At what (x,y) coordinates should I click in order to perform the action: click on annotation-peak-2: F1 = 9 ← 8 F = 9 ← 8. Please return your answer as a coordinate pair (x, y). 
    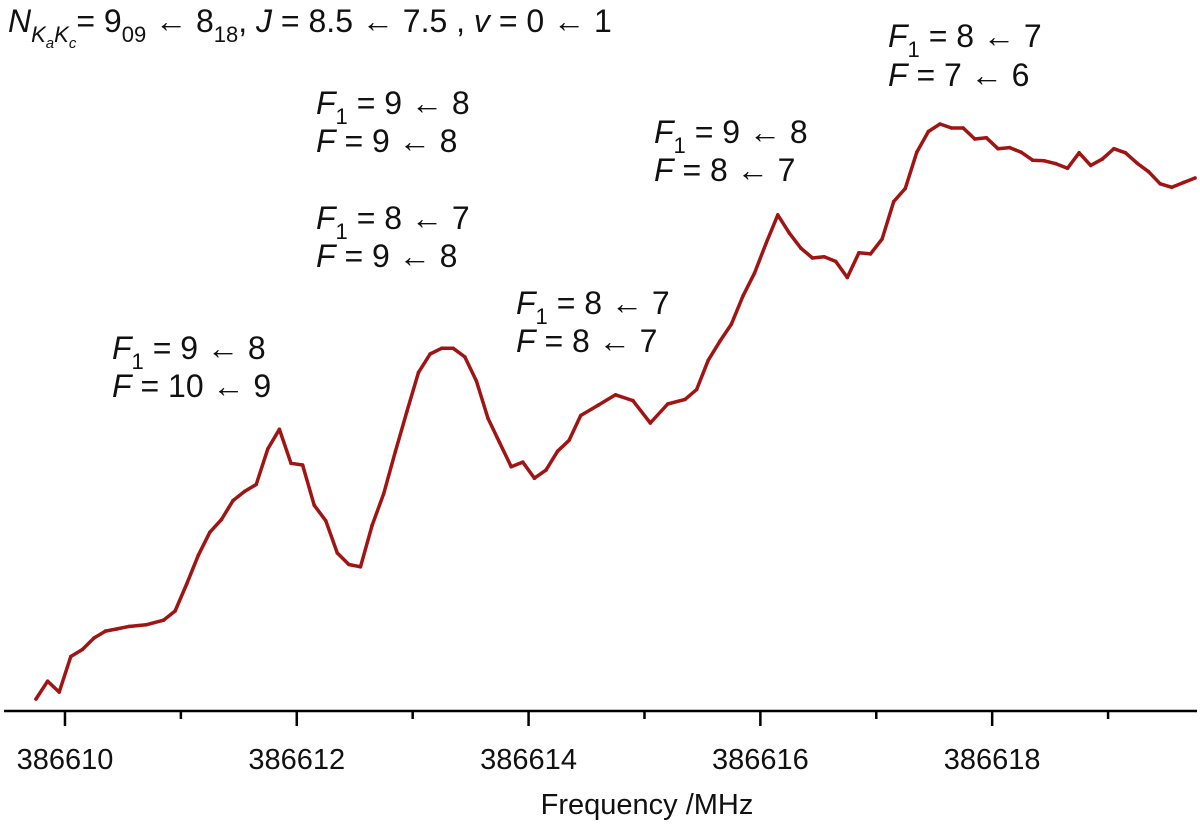
    Looking at the image, I should click on (393, 122).